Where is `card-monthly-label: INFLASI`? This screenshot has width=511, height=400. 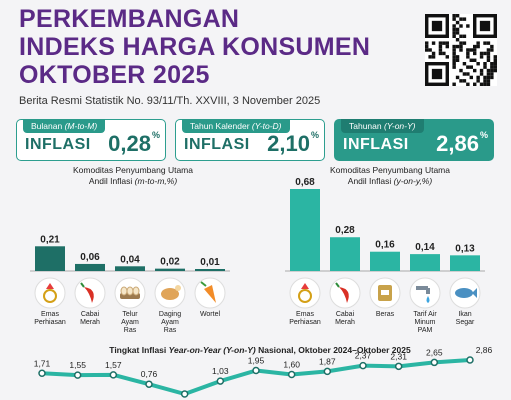 card-monthly-label: INFLASI is located at coordinates (58, 144).